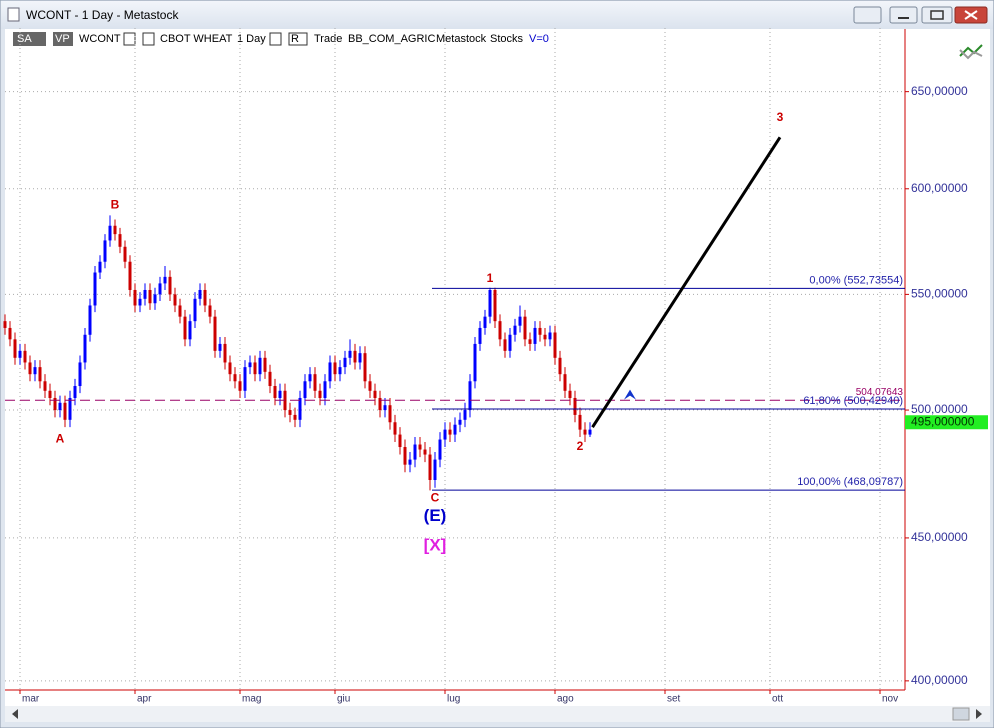  Describe the element at coordinates (979, 714) in the screenshot. I see `scroll-right` at that location.